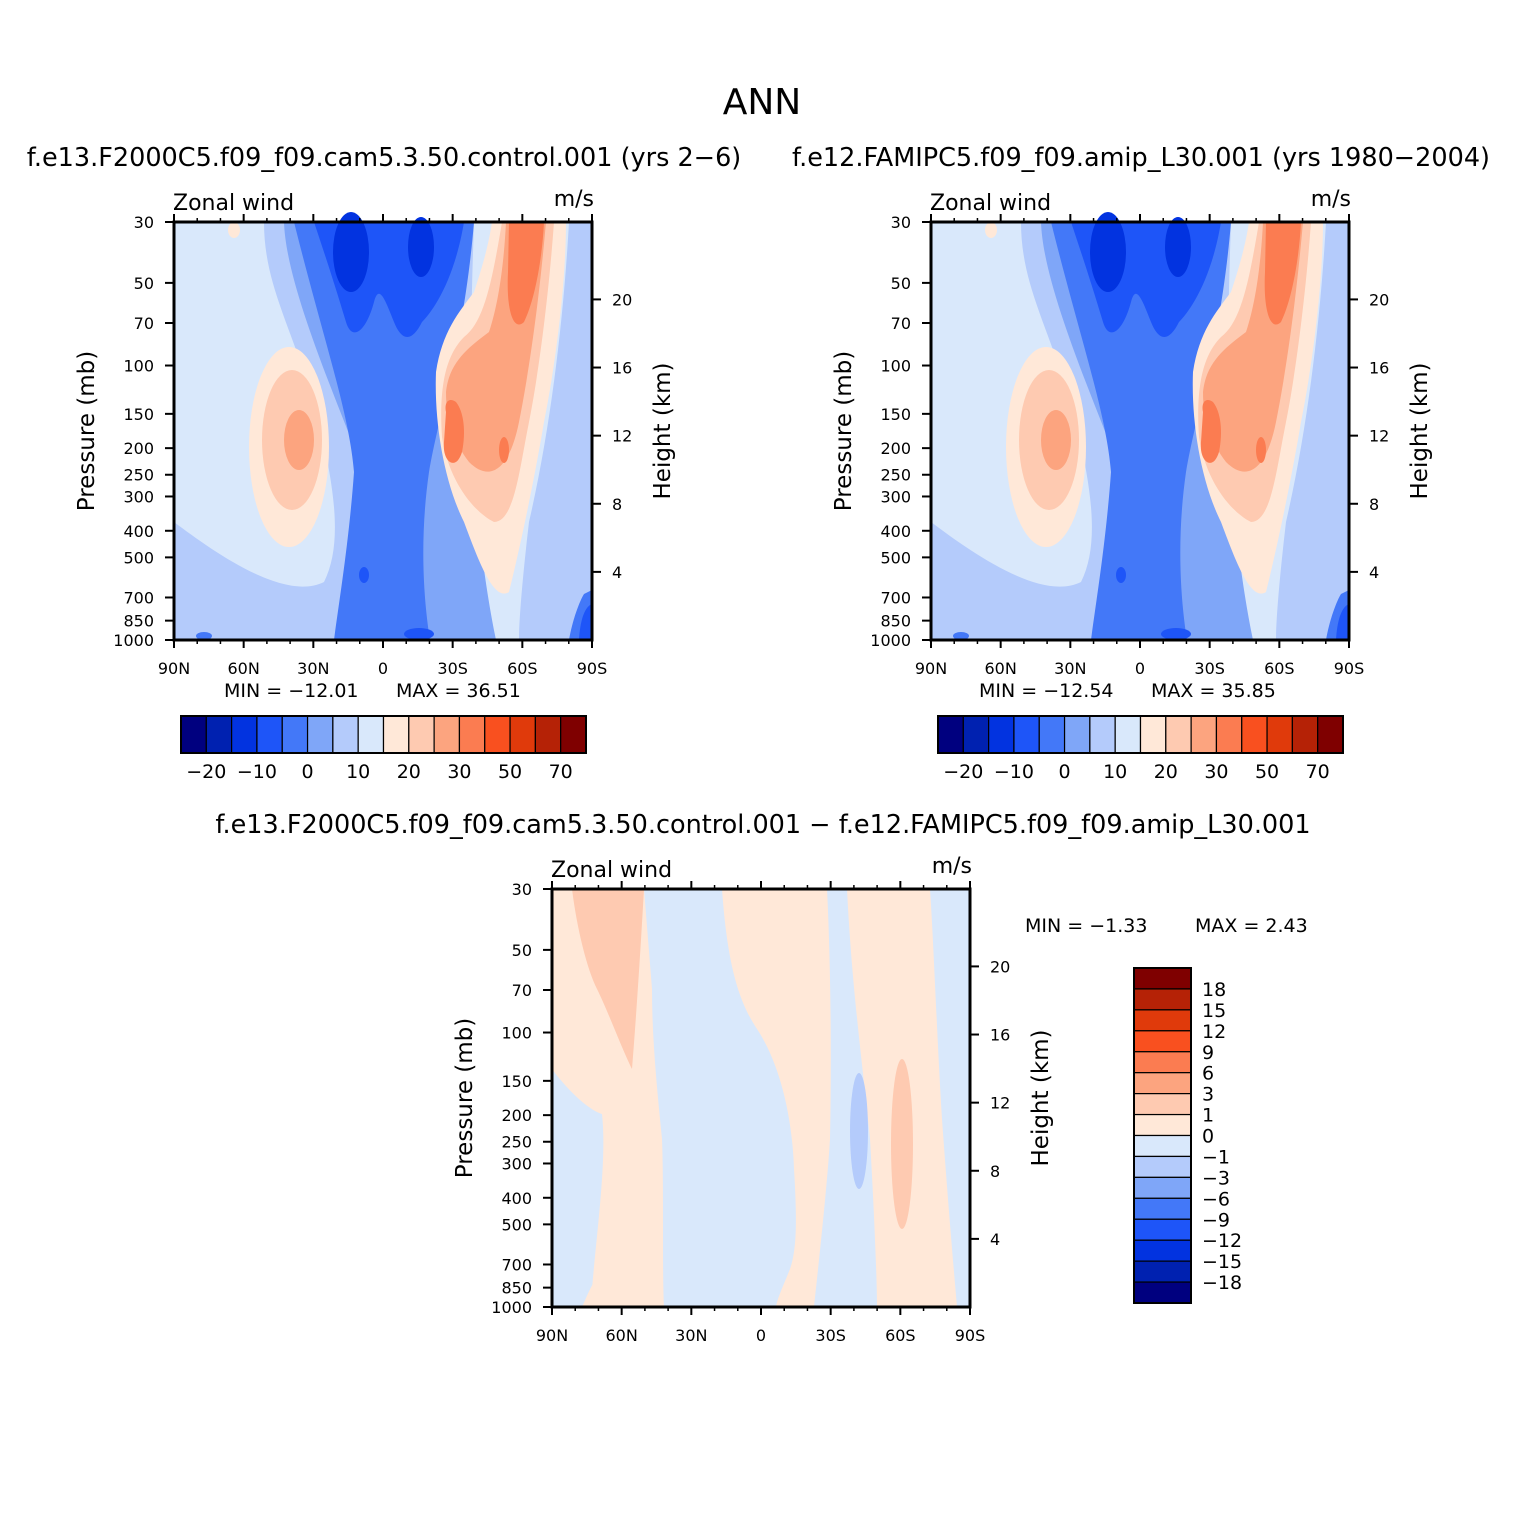 This screenshot has width=1524, height=1524. I want to click on colorbar-label: −18, so click(1222, 1283).